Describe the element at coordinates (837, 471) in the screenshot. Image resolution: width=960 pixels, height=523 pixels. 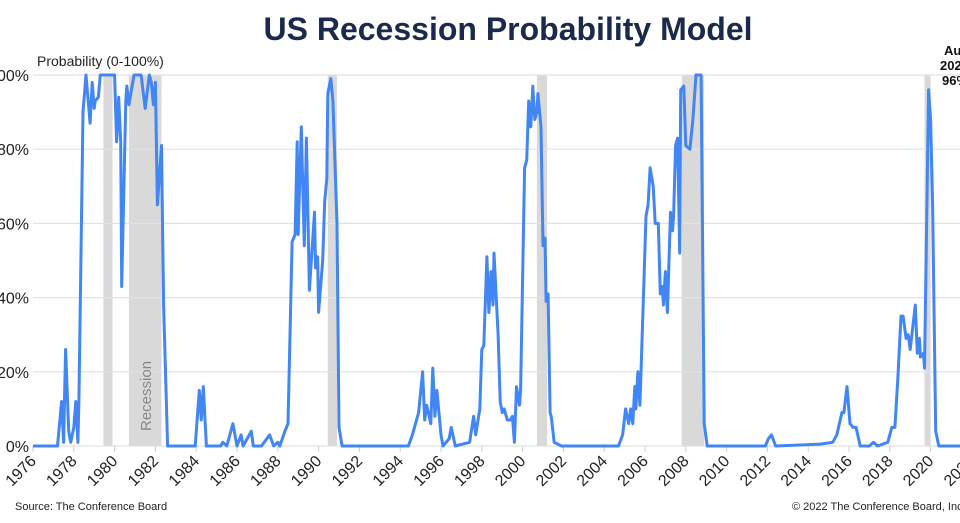
I see `x-tick-label: 2016` at that location.